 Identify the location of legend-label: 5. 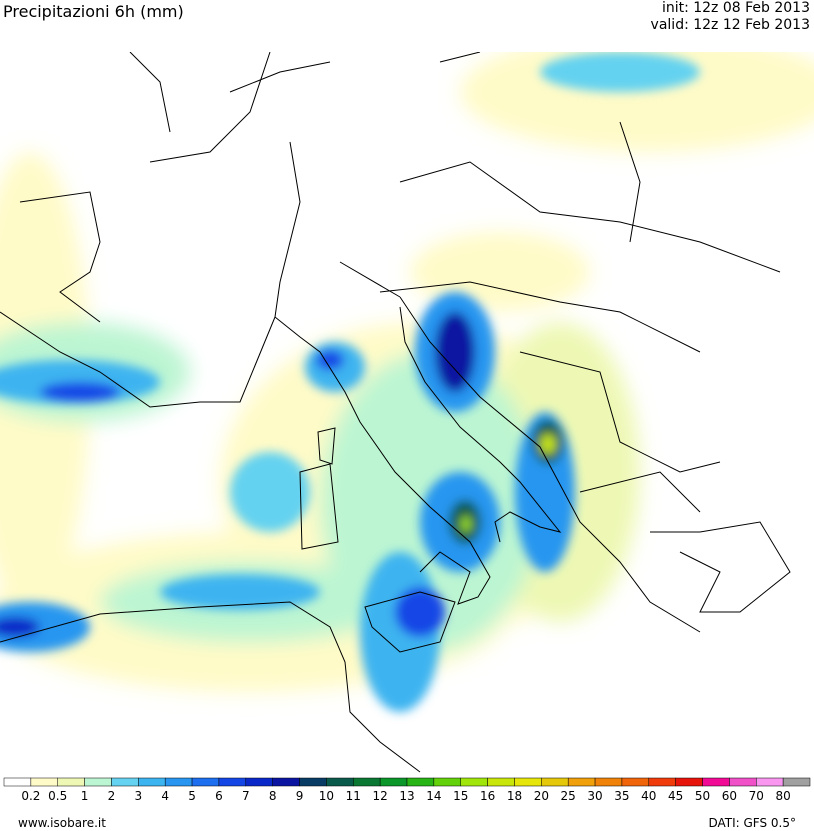
(192, 796).